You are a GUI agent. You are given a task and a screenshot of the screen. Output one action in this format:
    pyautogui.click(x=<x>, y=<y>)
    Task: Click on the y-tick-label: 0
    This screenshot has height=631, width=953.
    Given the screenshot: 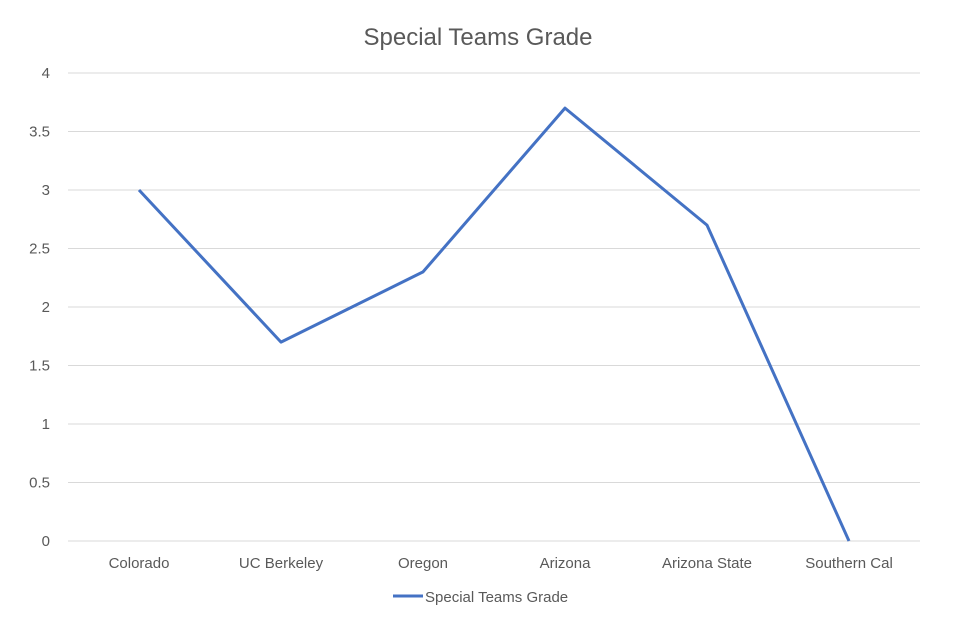 What is the action you would take?
    pyautogui.click(x=46, y=541)
    